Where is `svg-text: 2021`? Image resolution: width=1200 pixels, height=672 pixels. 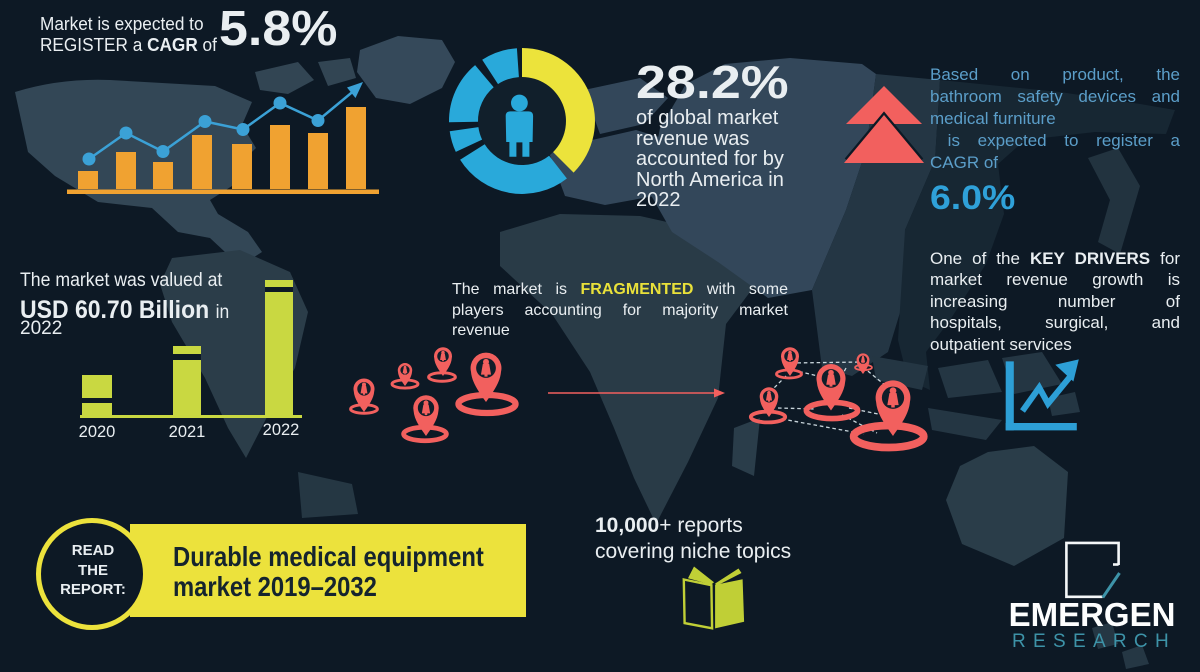
svg-text: 2021 is located at coordinates (187, 431).